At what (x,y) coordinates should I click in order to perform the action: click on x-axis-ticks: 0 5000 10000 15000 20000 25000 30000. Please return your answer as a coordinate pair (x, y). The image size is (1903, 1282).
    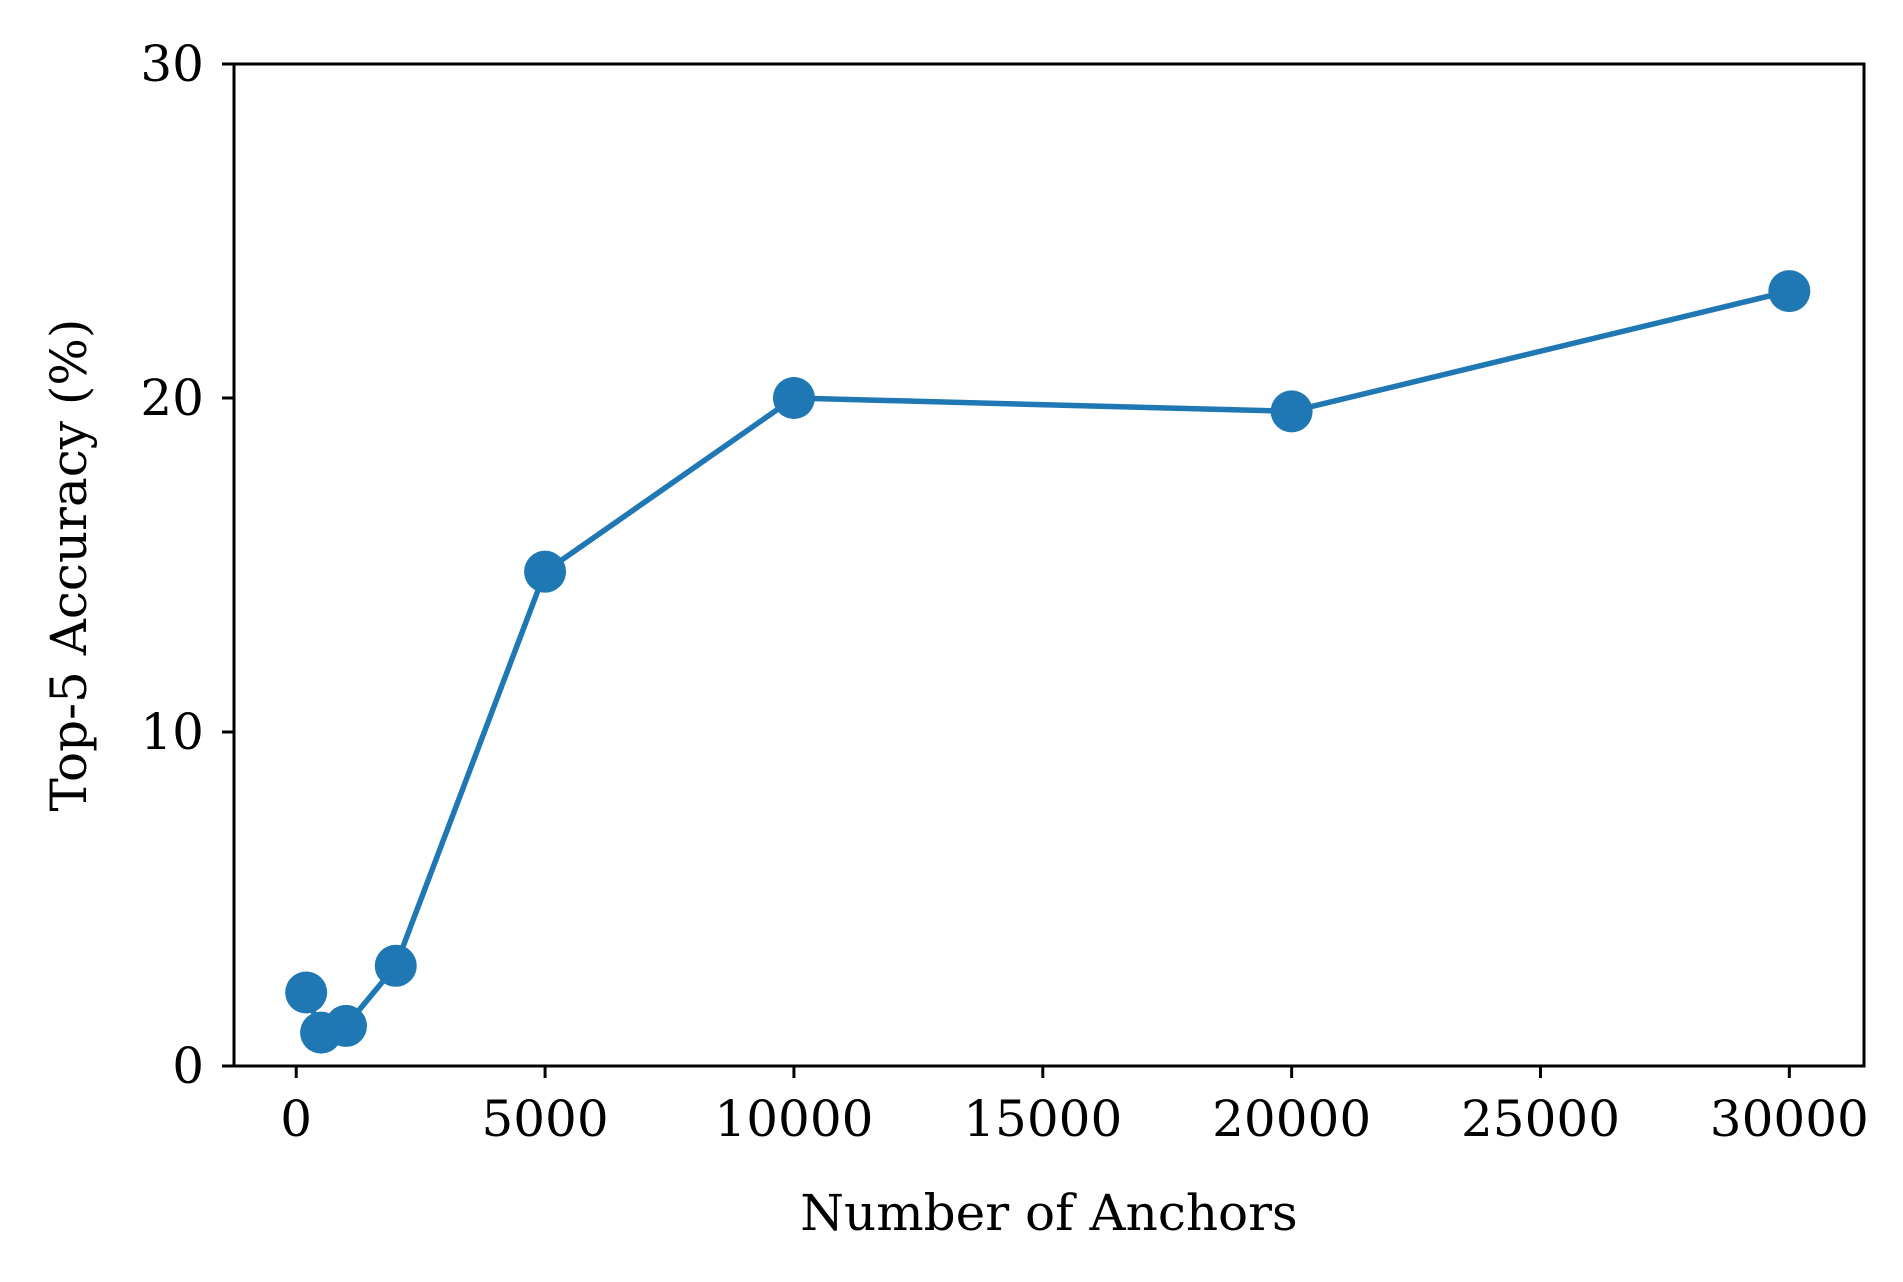
    Looking at the image, I should click on (1074, 1107).